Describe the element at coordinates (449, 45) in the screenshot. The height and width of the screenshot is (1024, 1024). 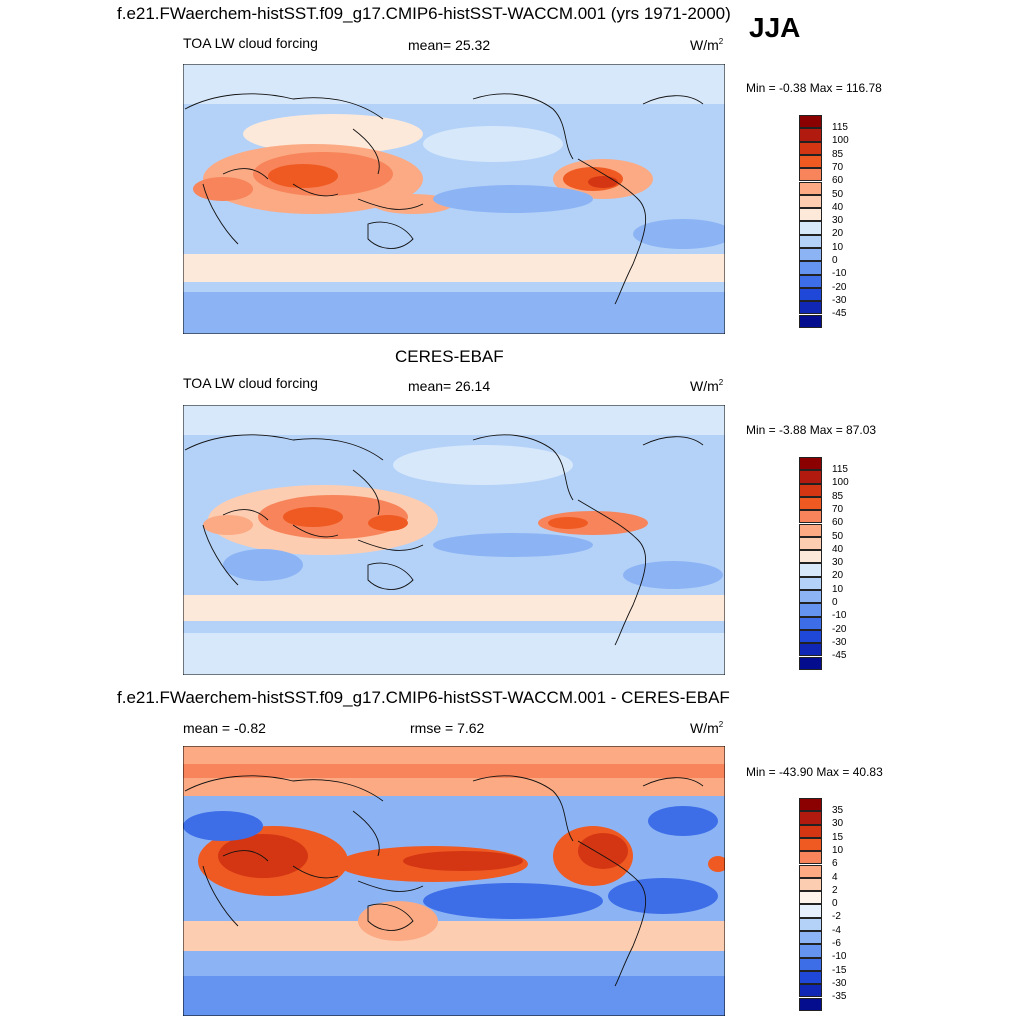
I see `panel1-mean: mean= 25.32` at that location.